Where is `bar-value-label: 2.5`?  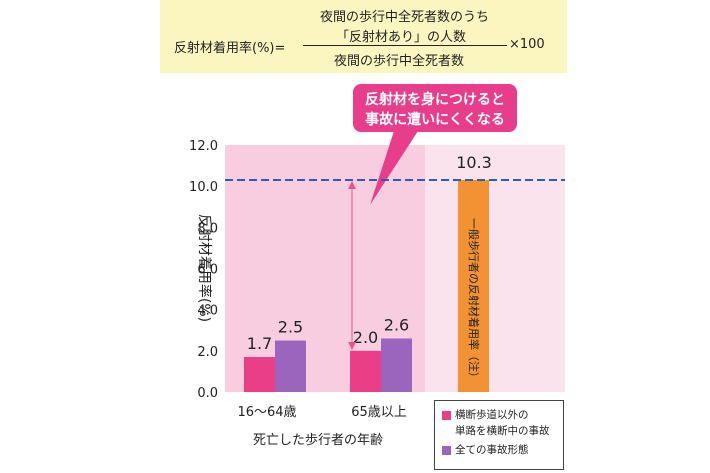
bar-value-label: 2.5 is located at coordinates (290, 327).